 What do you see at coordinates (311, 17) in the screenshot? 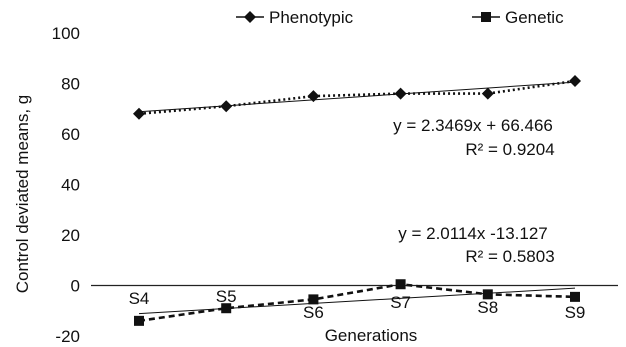
I see `legend-label-phenotypic: Phenotypic` at bounding box center [311, 17].